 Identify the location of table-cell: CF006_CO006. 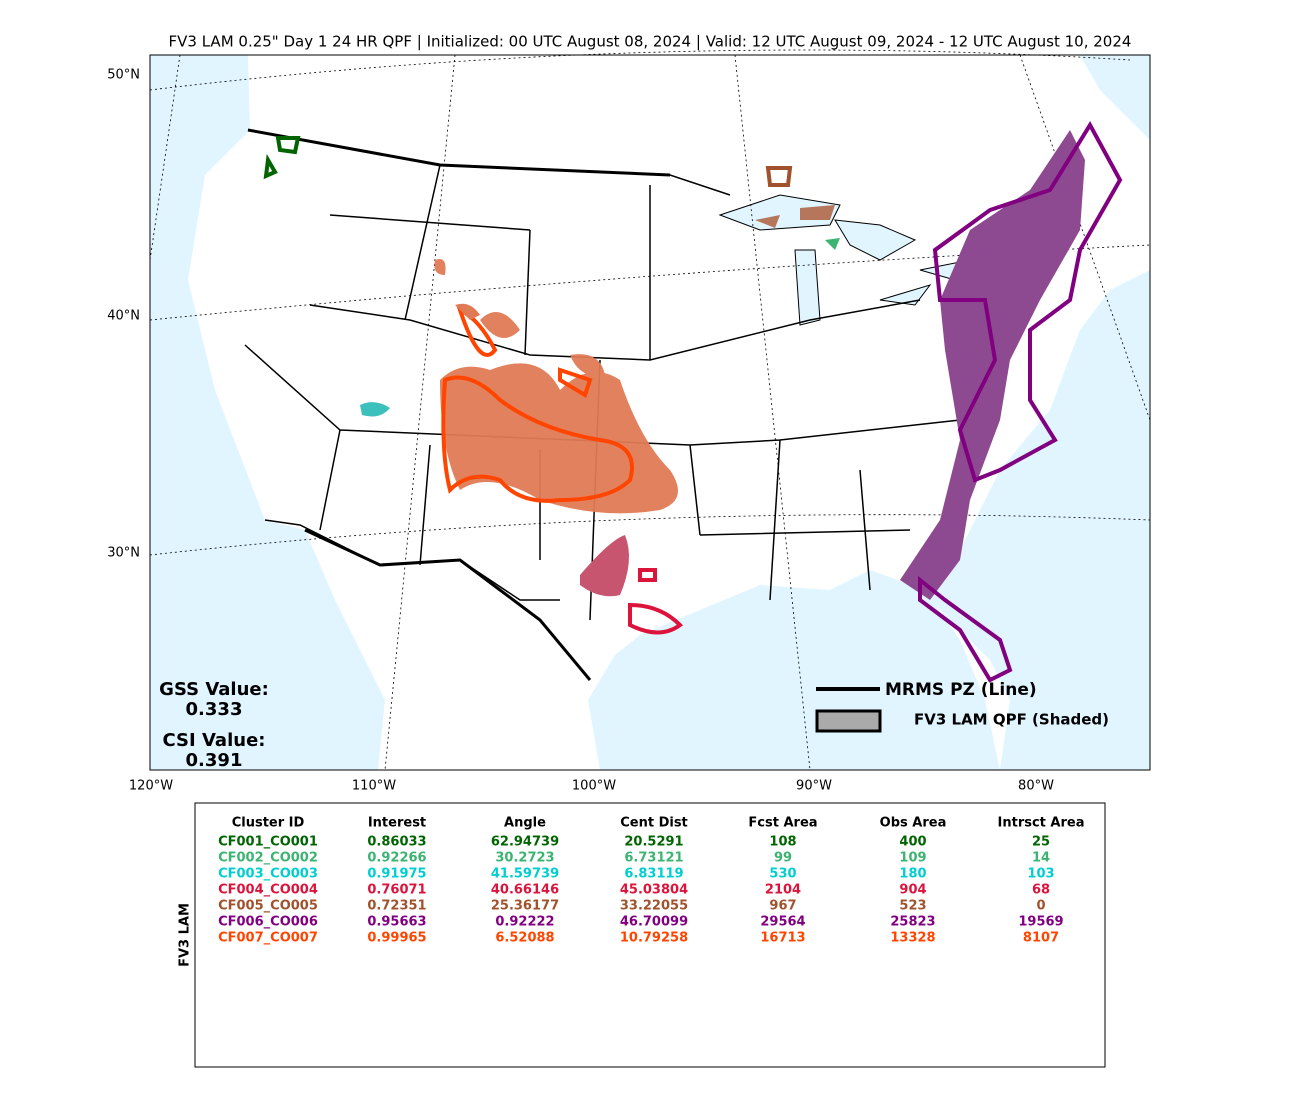
(268, 922).